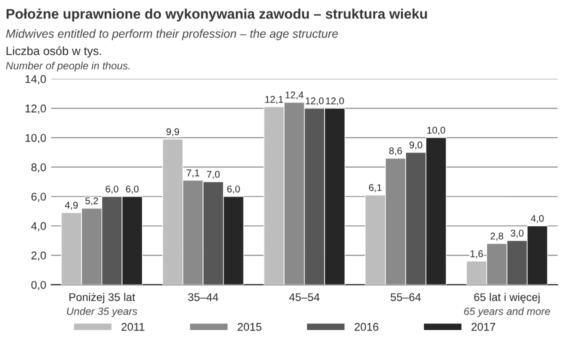 This screenshot has width=569, height=343. I want to click on legend-label: 2017, so click(484, 326).